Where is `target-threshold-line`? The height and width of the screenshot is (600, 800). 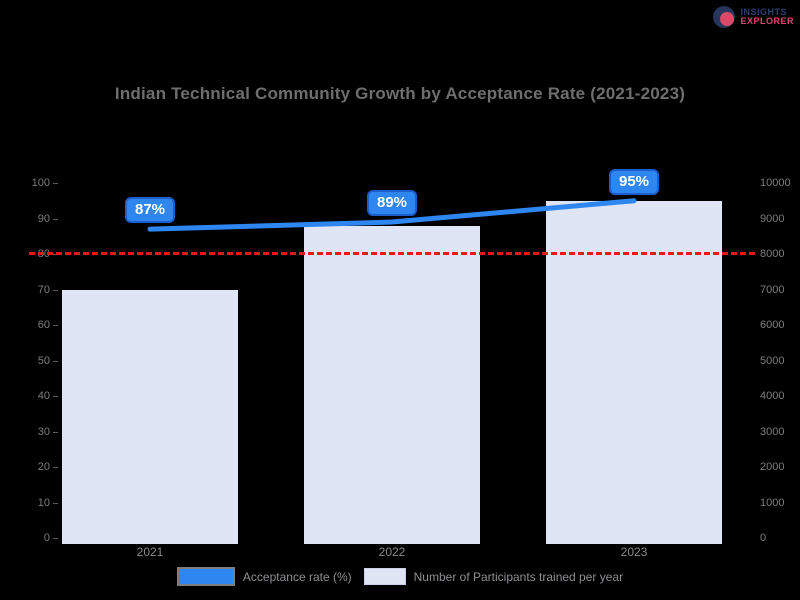 target-threshold-line is located at coordinates (392, 253).